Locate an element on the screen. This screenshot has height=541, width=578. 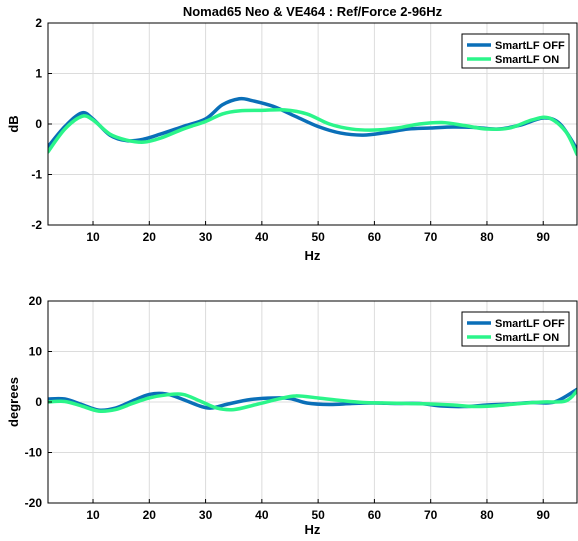
y-tick-label: -20 is located at coordinates (34, 503).